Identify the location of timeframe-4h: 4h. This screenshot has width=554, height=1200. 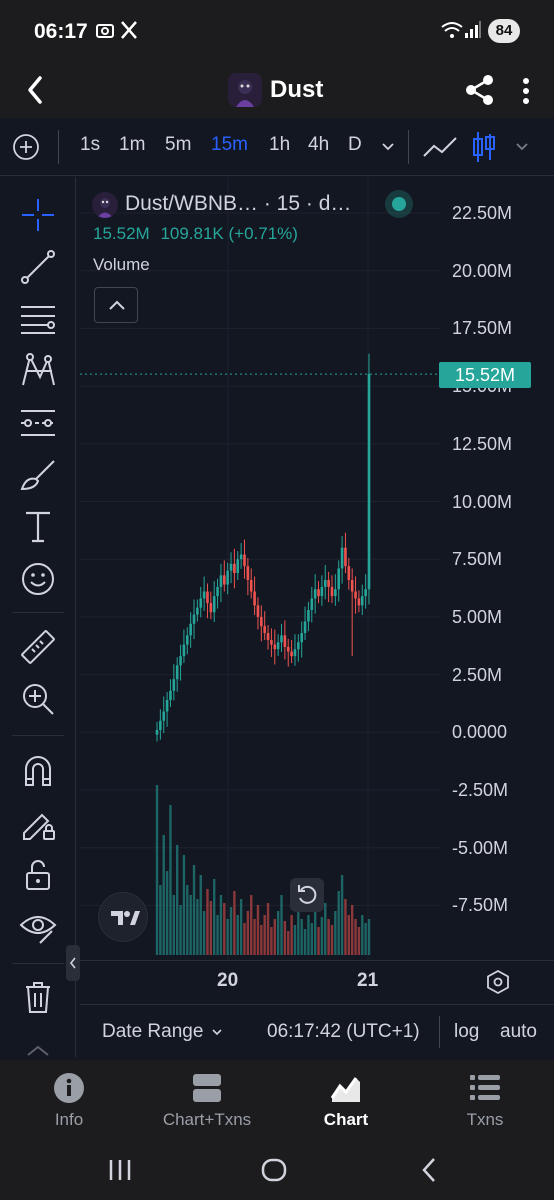
(319, 144).